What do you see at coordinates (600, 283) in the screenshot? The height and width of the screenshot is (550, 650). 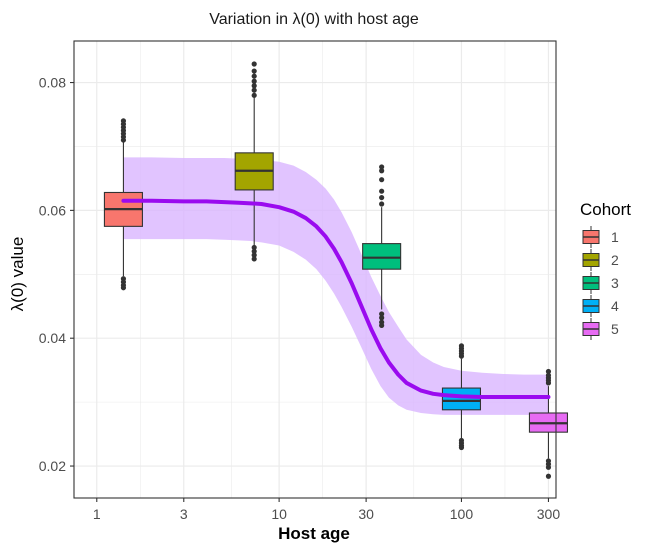 I see `legend-entry-3: 3` at bounding box center [600, 283].